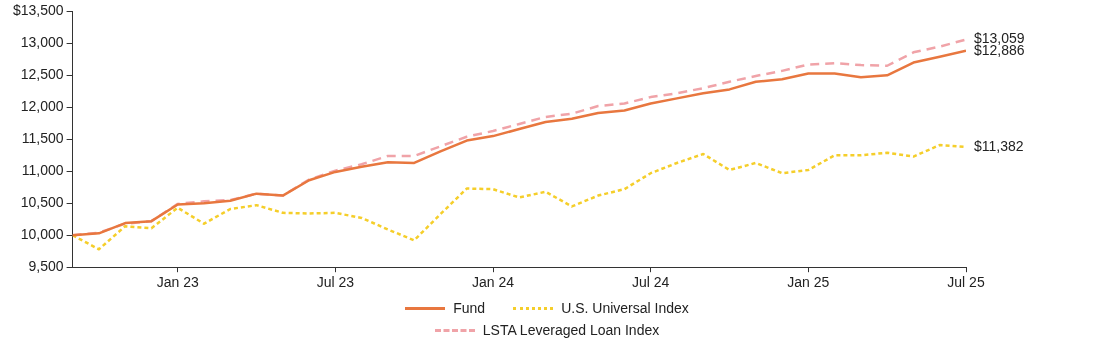 This screenshot has height=349, width=1094. Describe the element at coordinates (42, 42) in the screenshot. I see `y-tick-label: 13,000` at that location.